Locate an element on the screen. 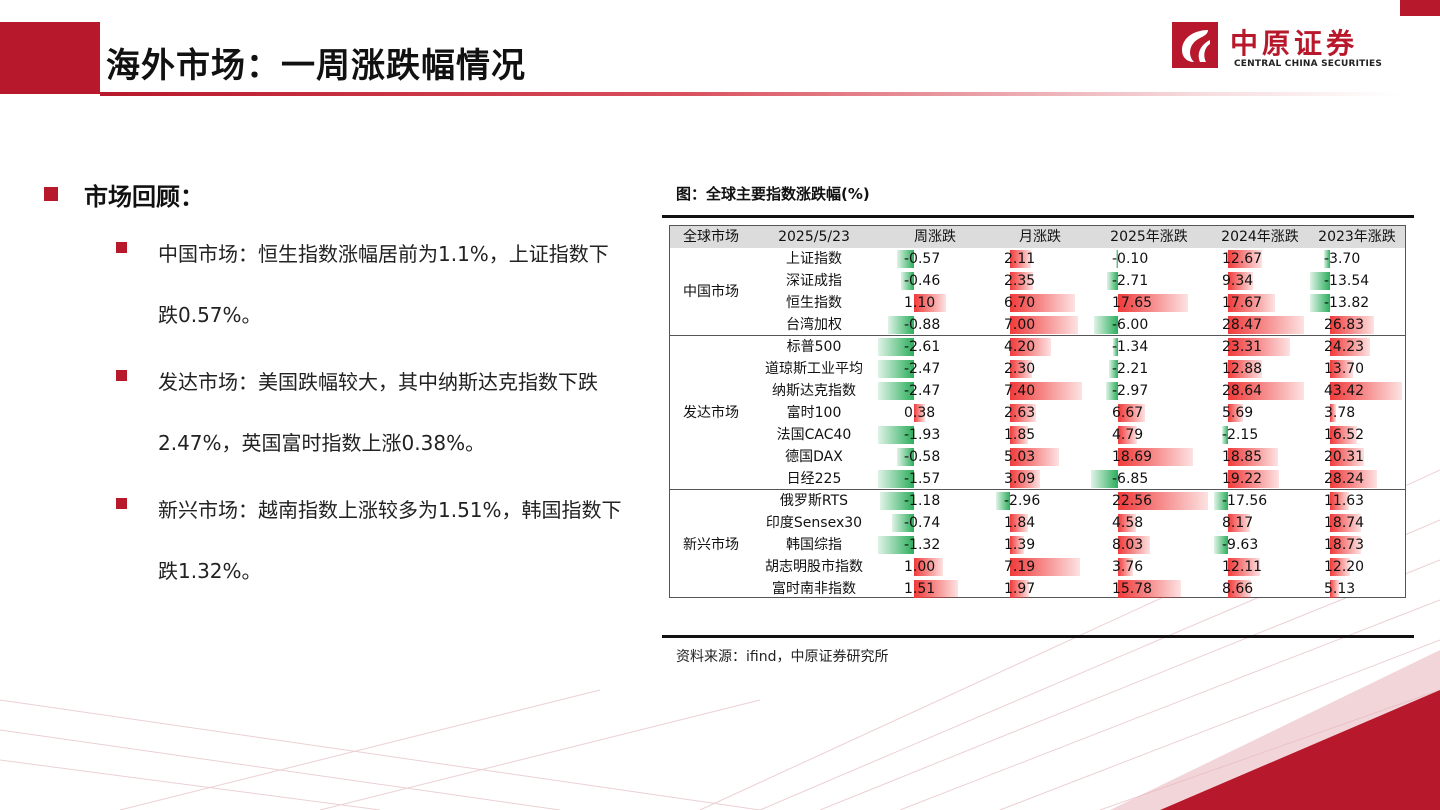  value-text: 17.67 is located at coordinates (1242, 303).